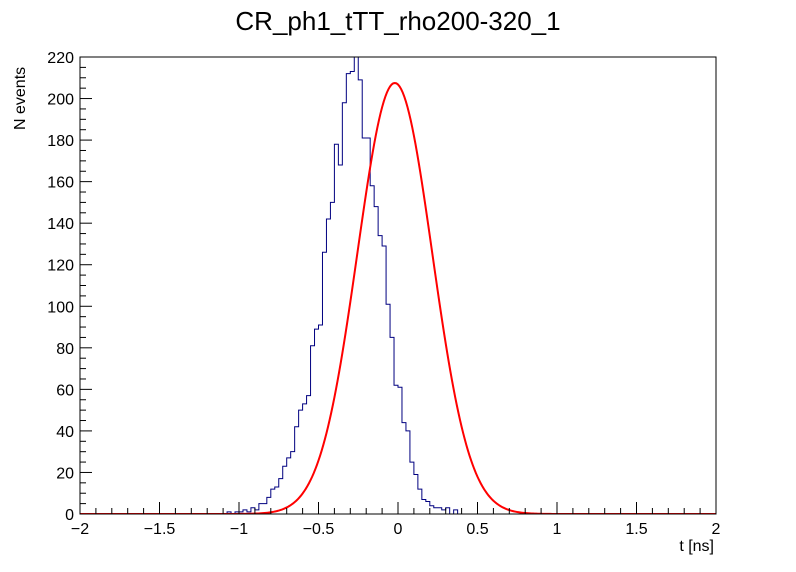 Image resolution: width=796 pixels, height=572 pixels. I want to click on x-tick-label: −0.5, so click(319, 529).